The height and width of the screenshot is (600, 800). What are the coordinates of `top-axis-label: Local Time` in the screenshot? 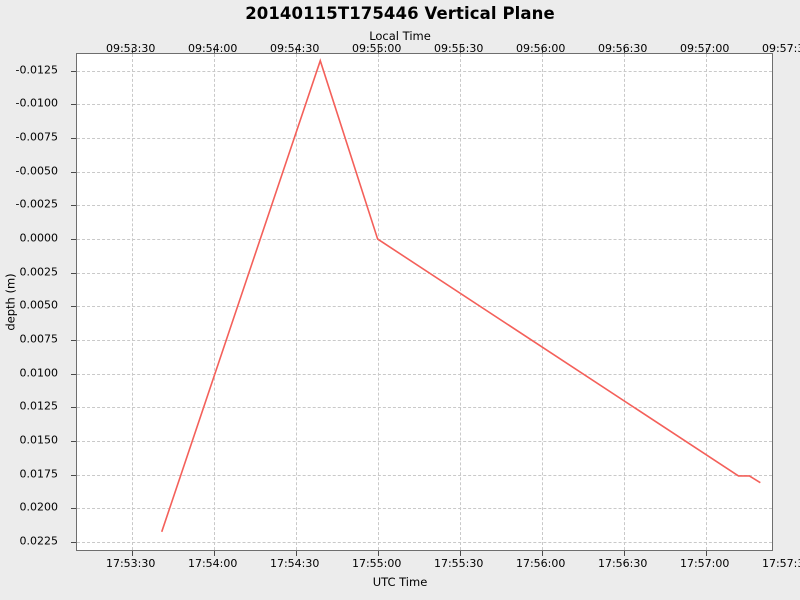 It's located at (400, 36).